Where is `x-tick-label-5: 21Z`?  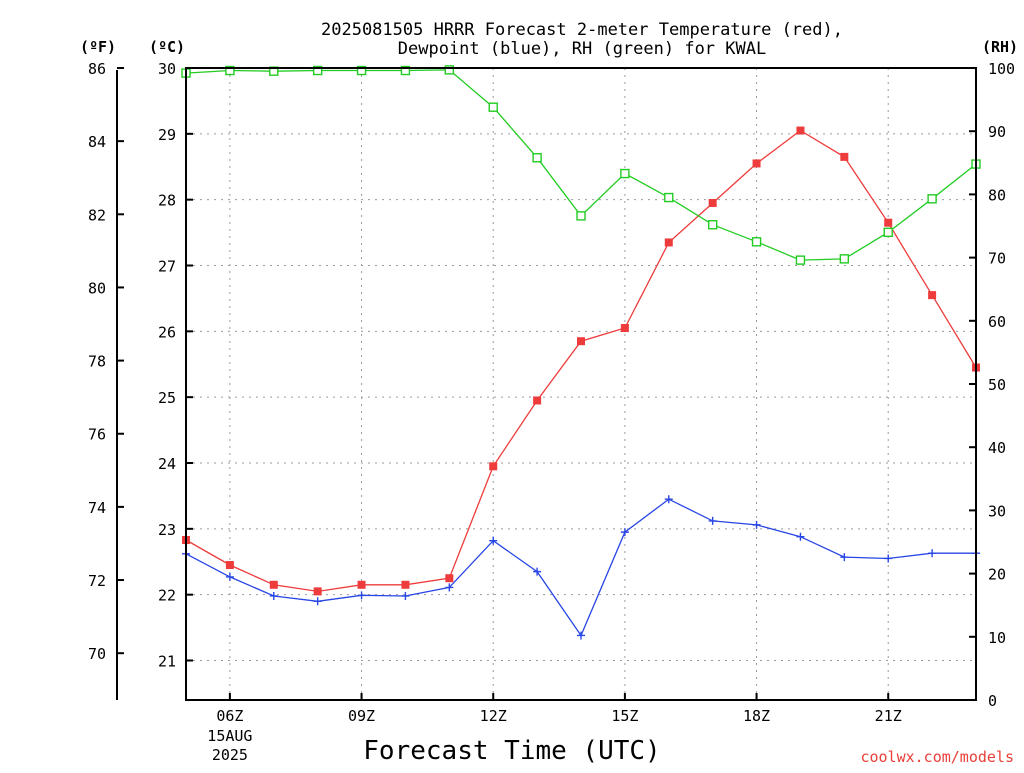
x-tick-label-5: 21Z is located at coordinates (888, 716).